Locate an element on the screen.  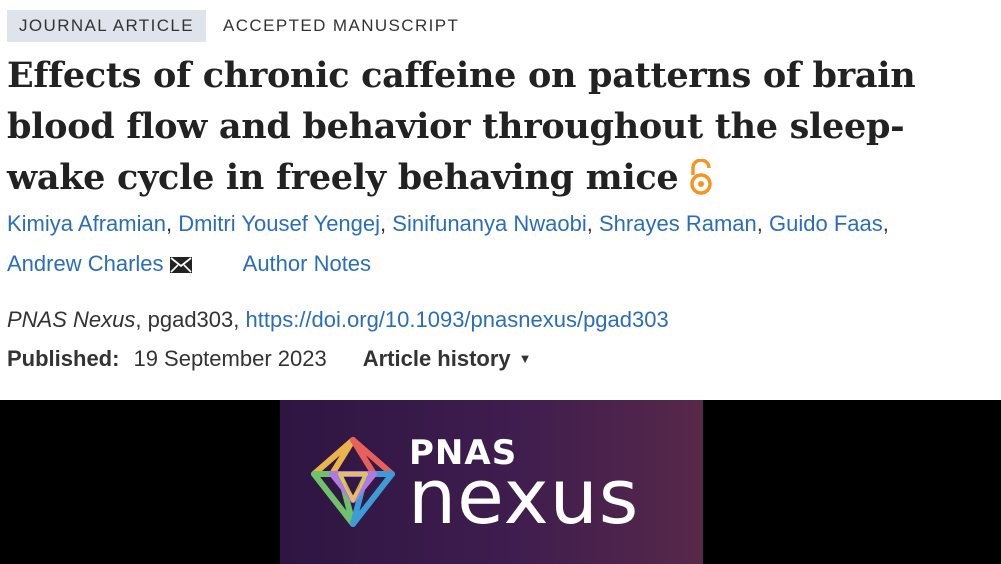
pnas-nexus-logo: PNAS nexus is located at coordinates (491, 482).